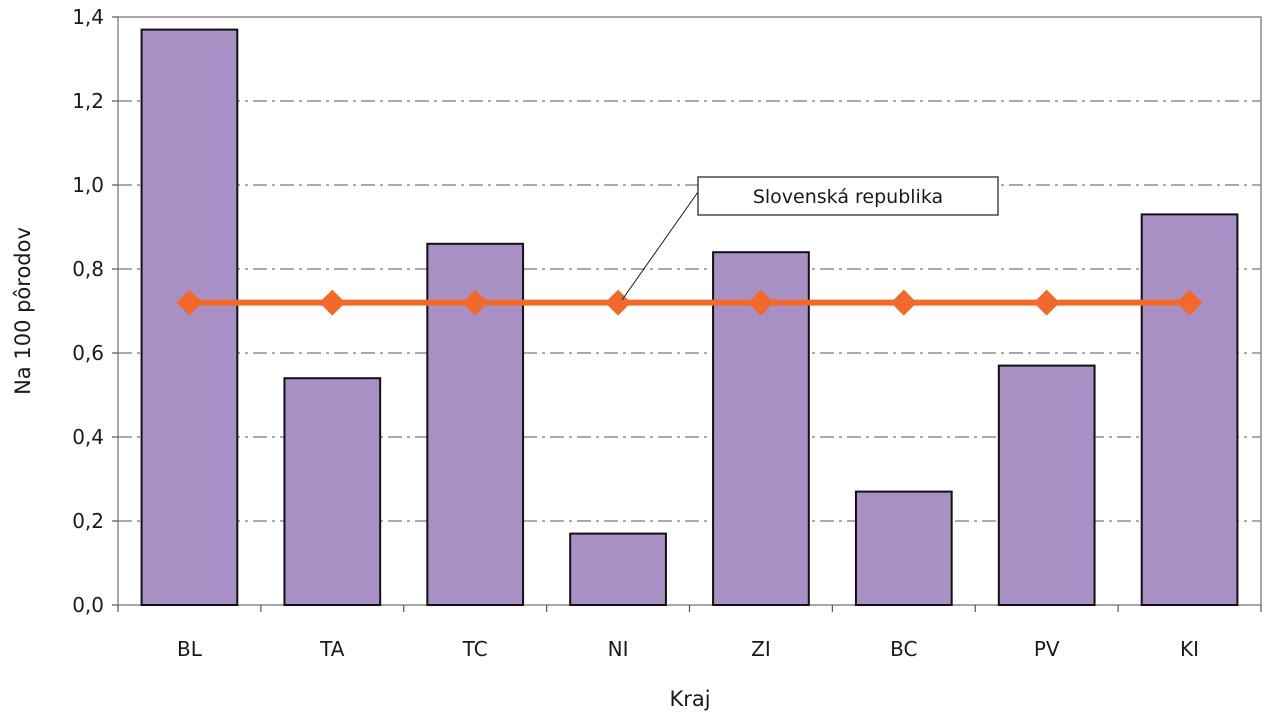  I want to click on callout-box, so click(848, 196).